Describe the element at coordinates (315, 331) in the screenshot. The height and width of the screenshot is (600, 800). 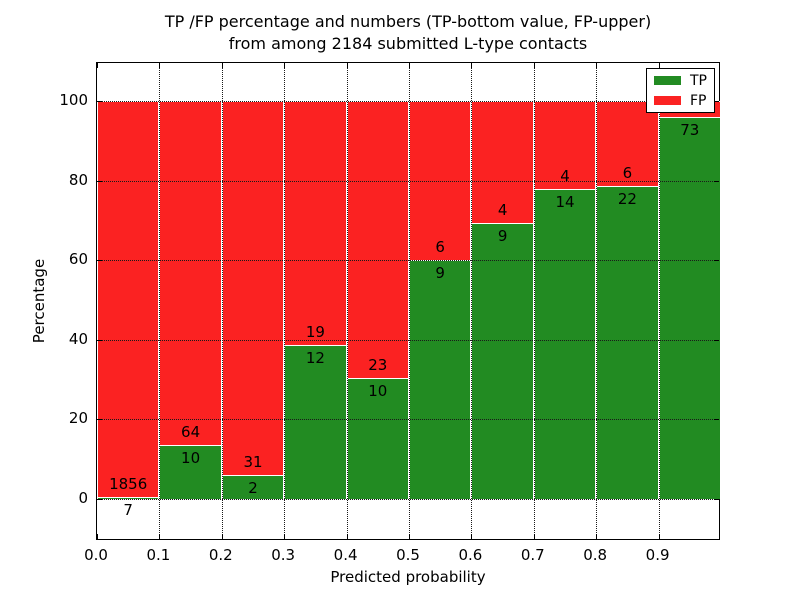
I see `fp-count-label: 19` at that location.